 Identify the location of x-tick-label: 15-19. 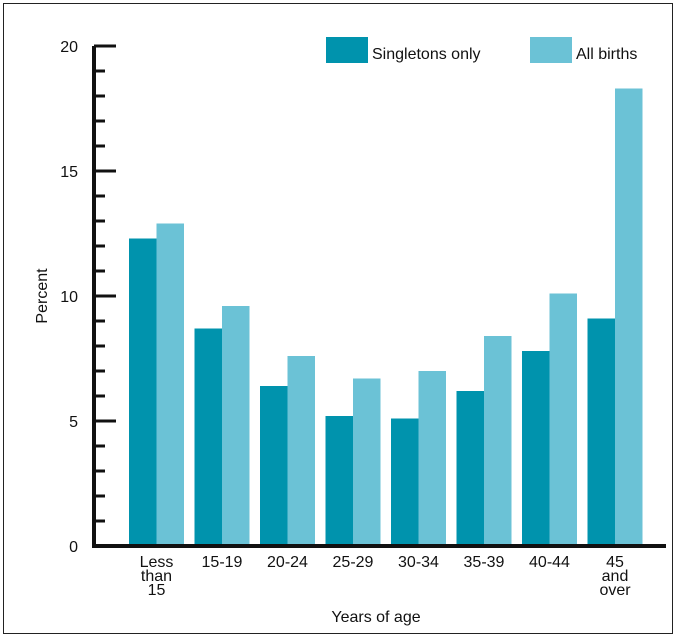
(222, 562).